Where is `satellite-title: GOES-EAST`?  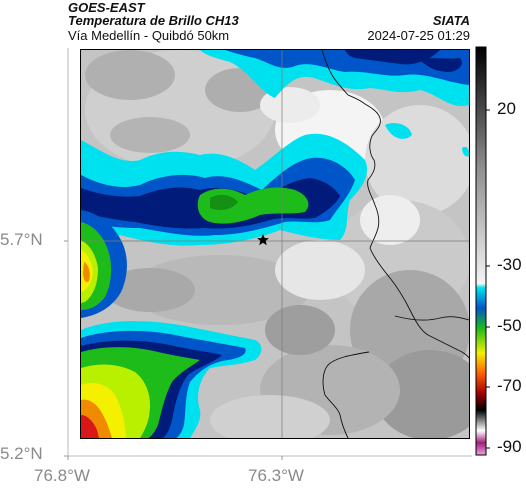
satellite-title: GOES-EAST is located at coordinates (106, 7).